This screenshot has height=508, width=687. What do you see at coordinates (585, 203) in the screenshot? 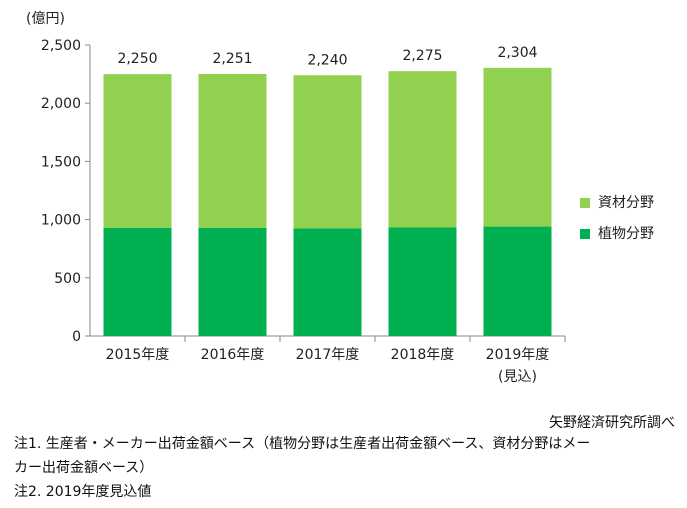
I see `legend-swatch-materials` at bounding box center [585, 203].